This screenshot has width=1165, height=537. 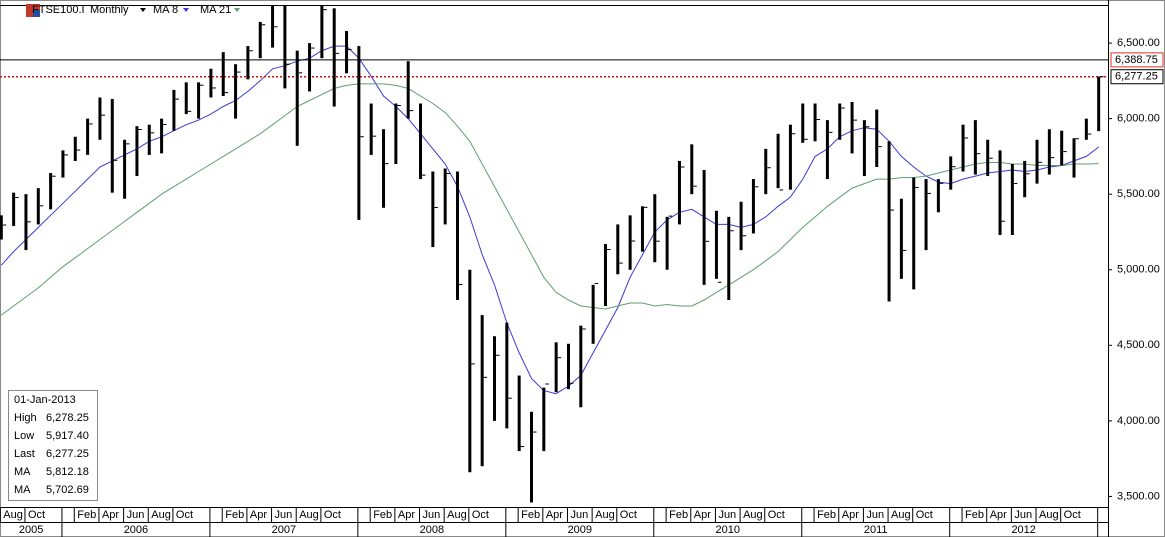 I want to click on info-value: 5,812.18, so click(x=67, y=472).